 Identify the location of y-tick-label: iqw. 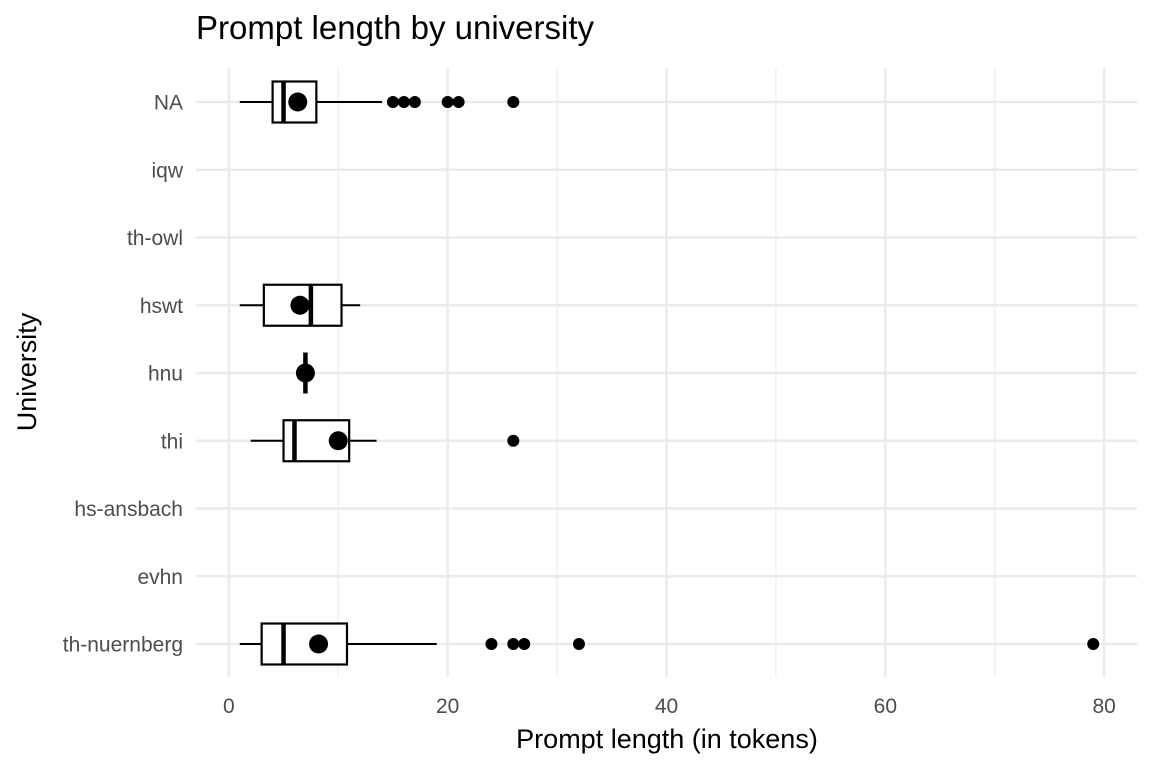
(167, 170).